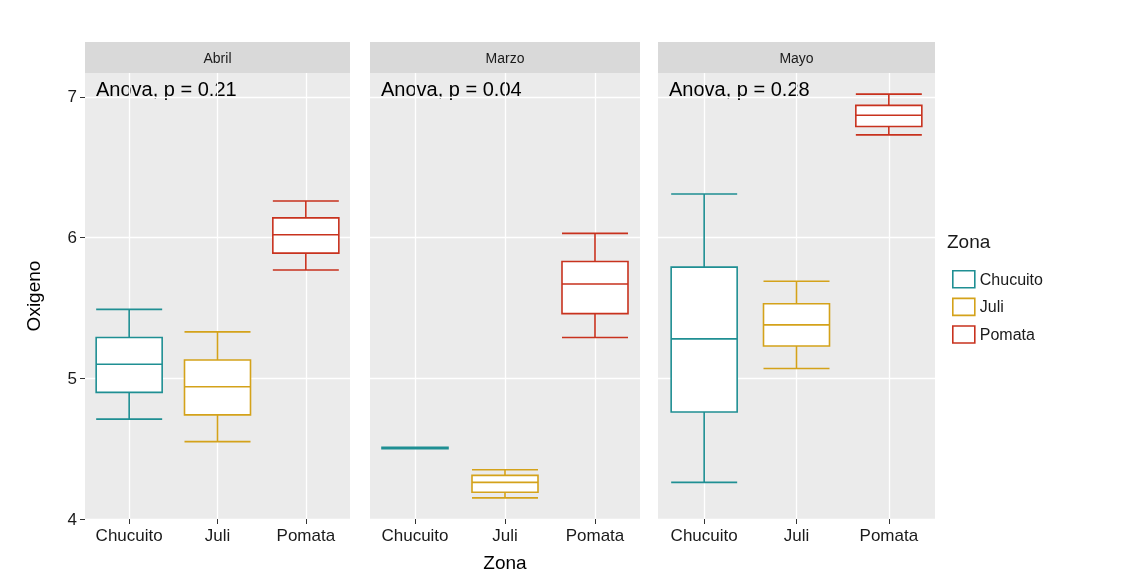 The height and width of the screenshot is (587, 1128). What do you see at coordinates (217, 57) in the screenshot?
I see `chart-title: Abril` at bounding box center [217, 57].